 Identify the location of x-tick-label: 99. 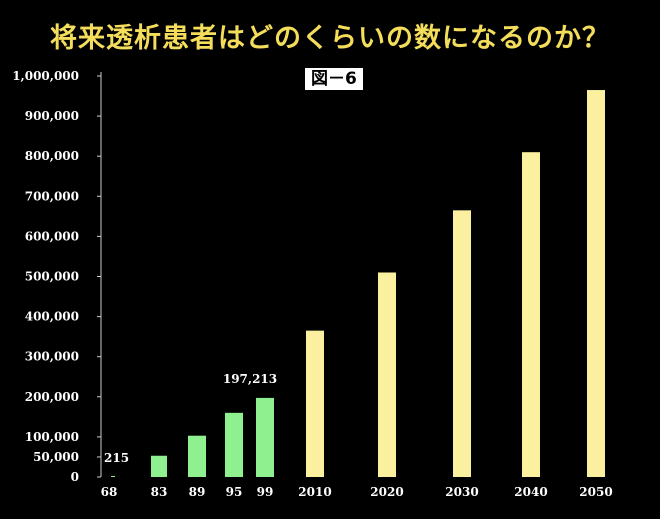
(265, 492).